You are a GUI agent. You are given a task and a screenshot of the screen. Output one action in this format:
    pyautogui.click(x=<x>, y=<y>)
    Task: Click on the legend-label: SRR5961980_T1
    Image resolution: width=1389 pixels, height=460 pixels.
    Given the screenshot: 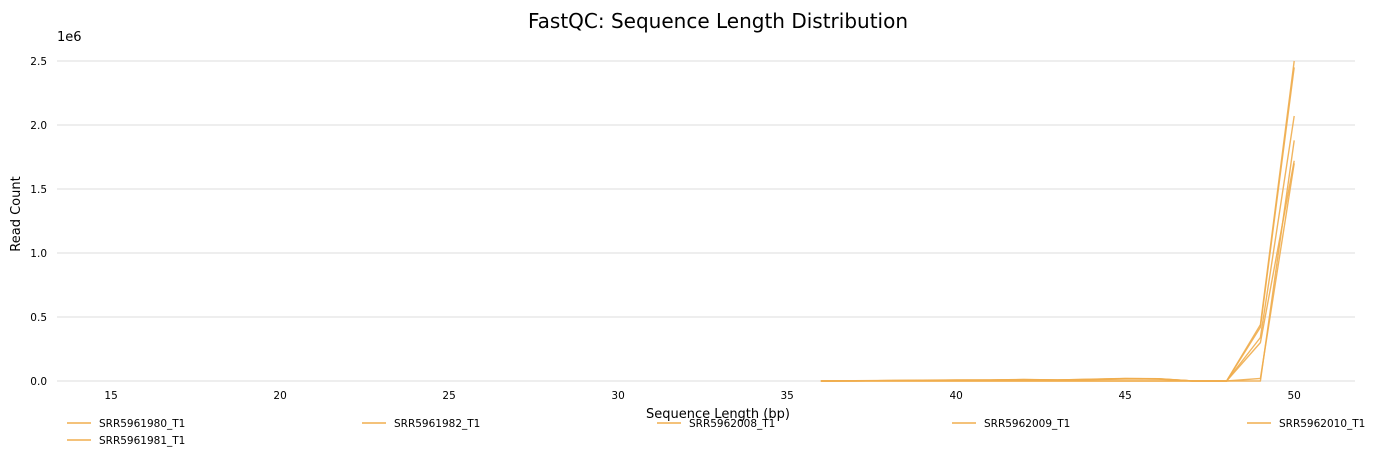 What is the action you would take?
    pyautogui.click(x=142, y=424)
    